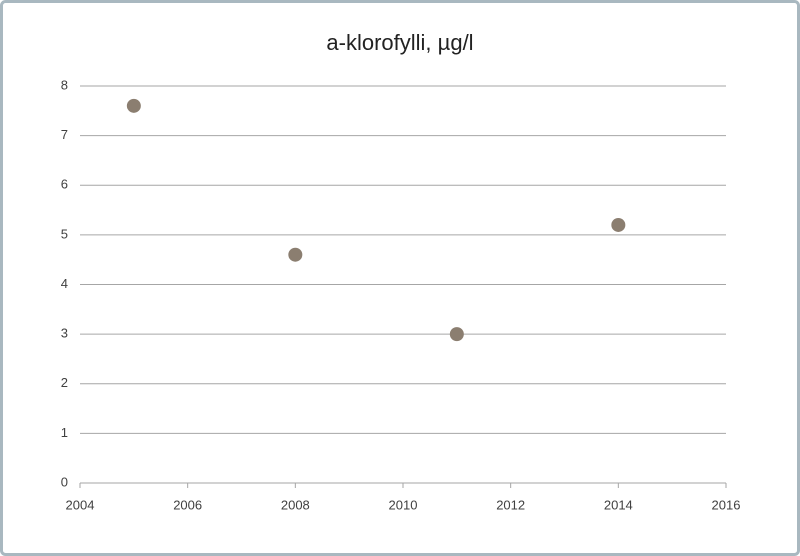 Image resolution: width=800 pixels, height=556 pixels. What do you see at coordinates (399, 42) in the screenshot?
I see `chart-title: a-klorofylli, µg/l` at bounding box center [399, 42].